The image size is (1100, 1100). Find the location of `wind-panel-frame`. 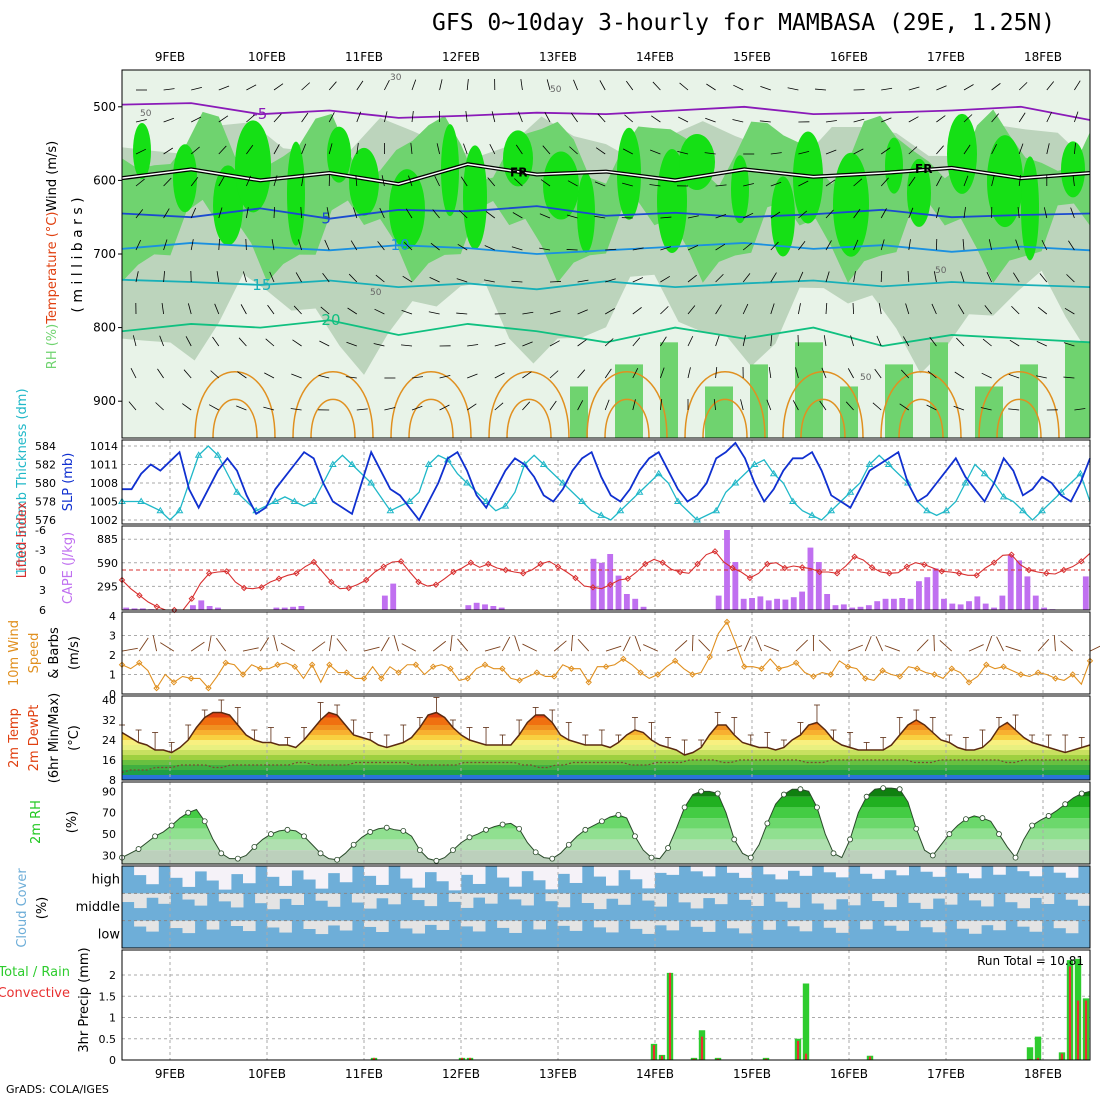

wind-panel-frame is located at coordinates (606, 653).